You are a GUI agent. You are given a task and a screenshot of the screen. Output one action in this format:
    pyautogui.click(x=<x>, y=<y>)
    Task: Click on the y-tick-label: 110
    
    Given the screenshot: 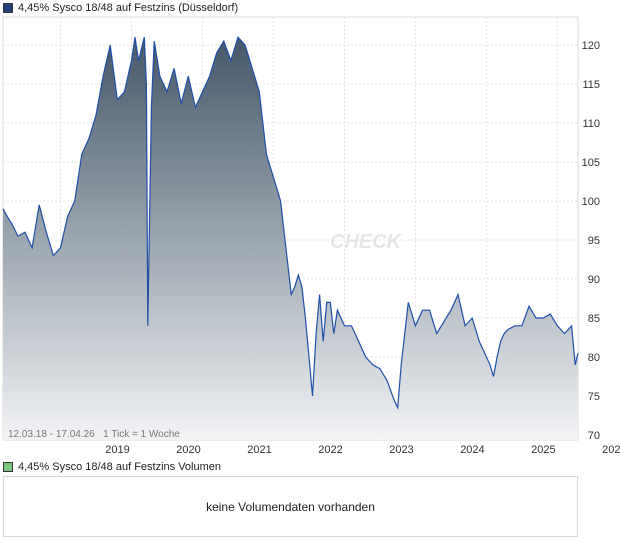 What is the action you would take?
    pyautogui.click(x=591, y=124)
    